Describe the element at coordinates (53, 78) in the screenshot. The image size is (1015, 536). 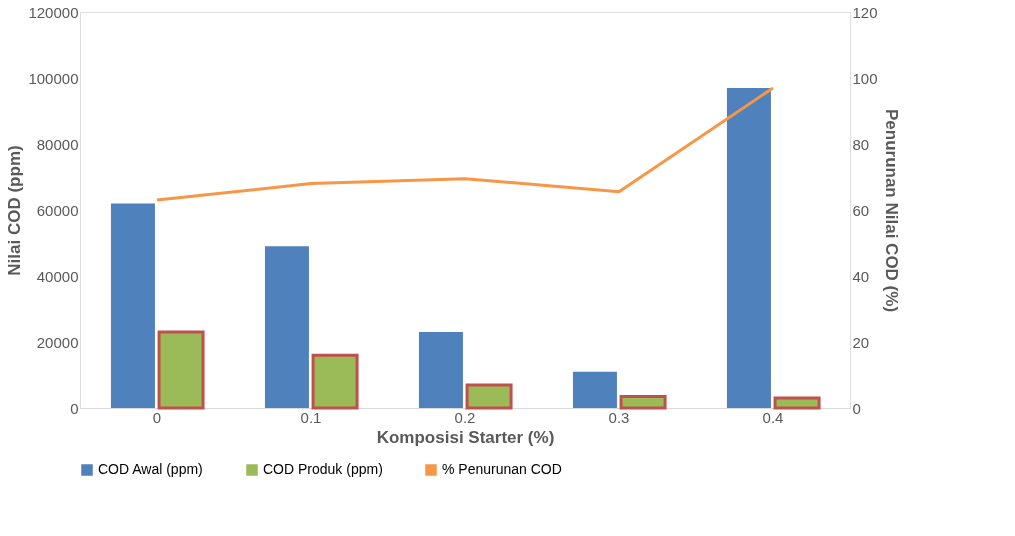
I see `y-tick-label: 100000` at that location.